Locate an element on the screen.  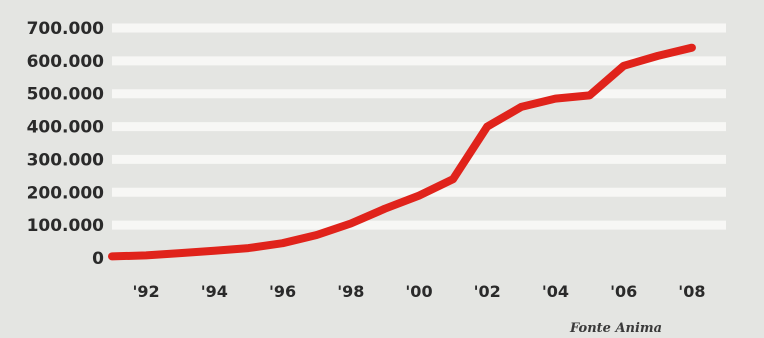
x-tick-label: '04 is located at coordinates (555, 291).